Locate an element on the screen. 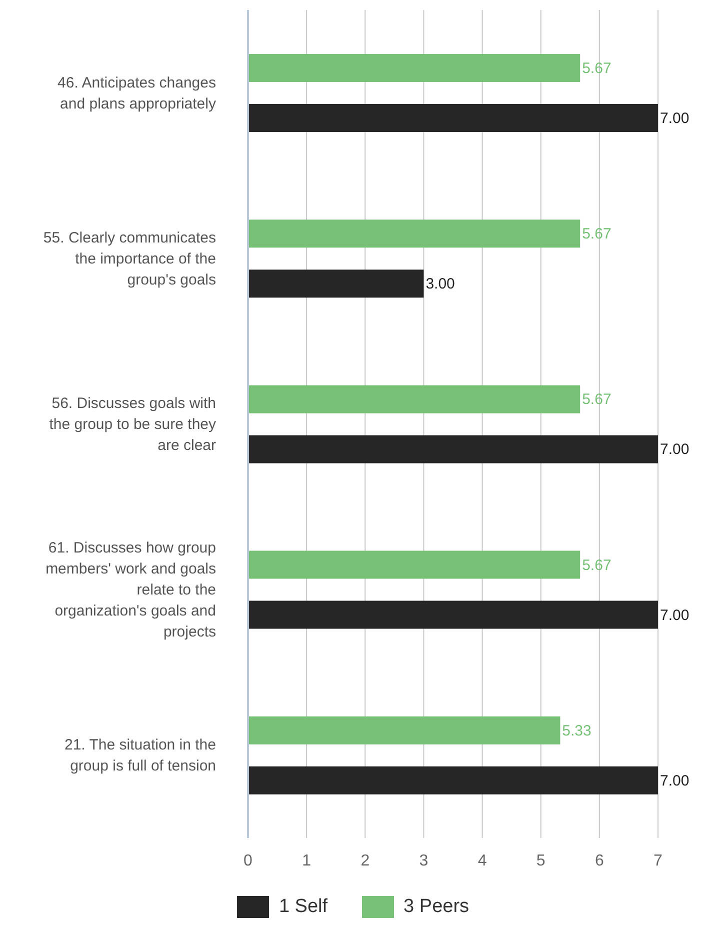  x-tick-label: 0 is located at coordinates (248, 861).